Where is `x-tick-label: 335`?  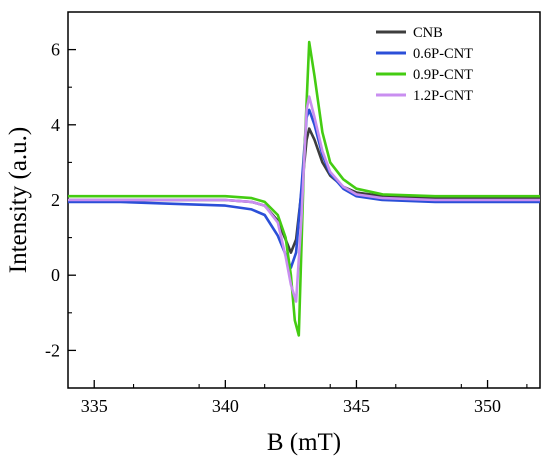
x-tick-label: 335 is located at coordinates (94, 406).